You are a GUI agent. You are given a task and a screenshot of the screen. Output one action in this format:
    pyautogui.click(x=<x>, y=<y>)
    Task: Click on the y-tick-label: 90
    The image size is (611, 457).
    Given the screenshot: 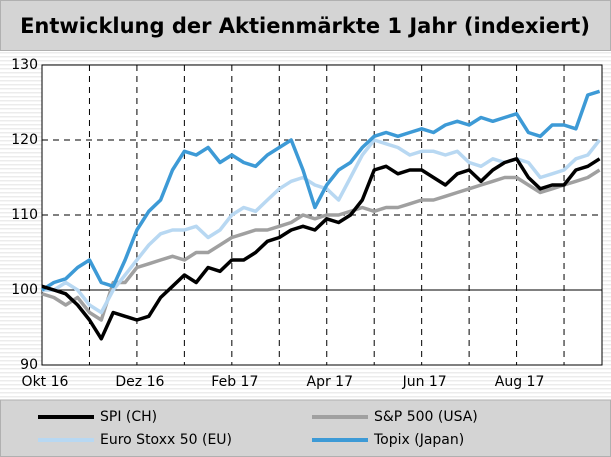 What is the action you would take?
    pyautogui.click(x=29, y=365)
    